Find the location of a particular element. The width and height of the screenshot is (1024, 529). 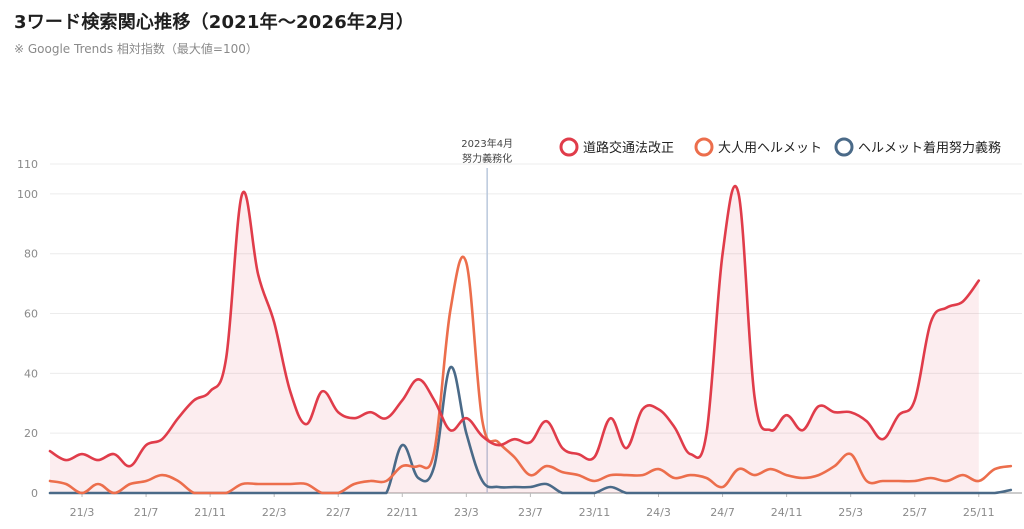

x-tick-label: 21/11 is located at coordinates (210, 512).